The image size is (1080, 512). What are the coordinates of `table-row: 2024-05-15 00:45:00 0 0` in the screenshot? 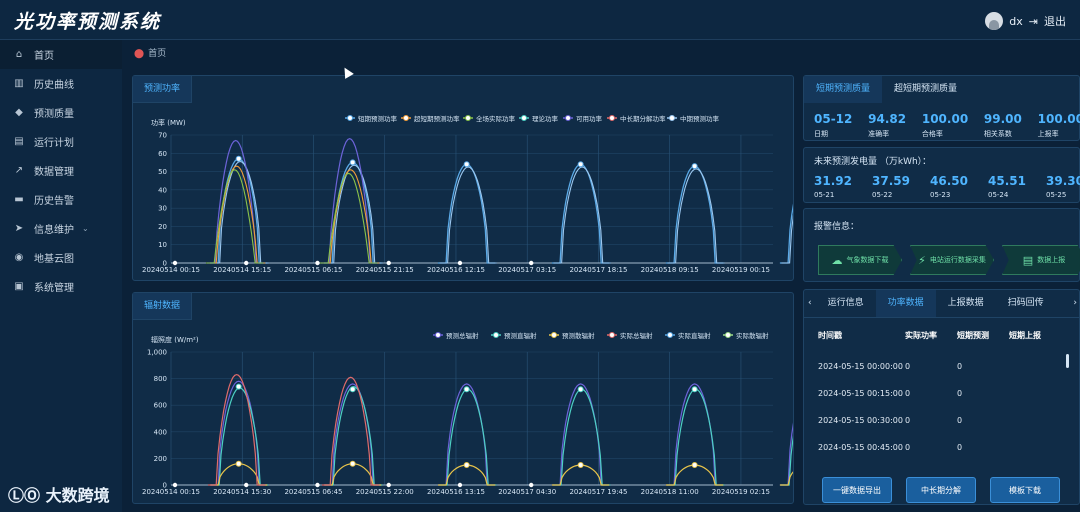 It's located at (939, 447).